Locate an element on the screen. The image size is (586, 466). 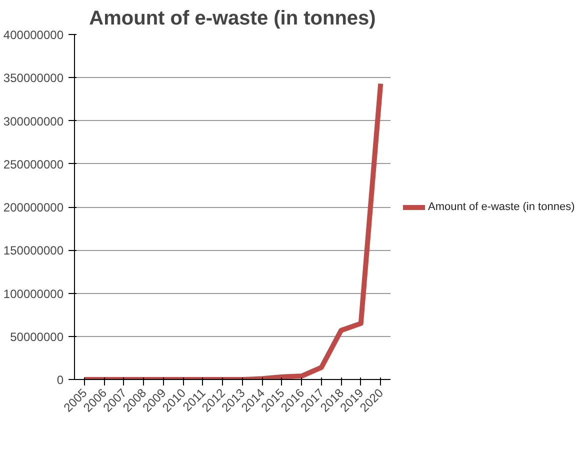
y-tick-label: 400000000 is located at coordinates (33, 35).